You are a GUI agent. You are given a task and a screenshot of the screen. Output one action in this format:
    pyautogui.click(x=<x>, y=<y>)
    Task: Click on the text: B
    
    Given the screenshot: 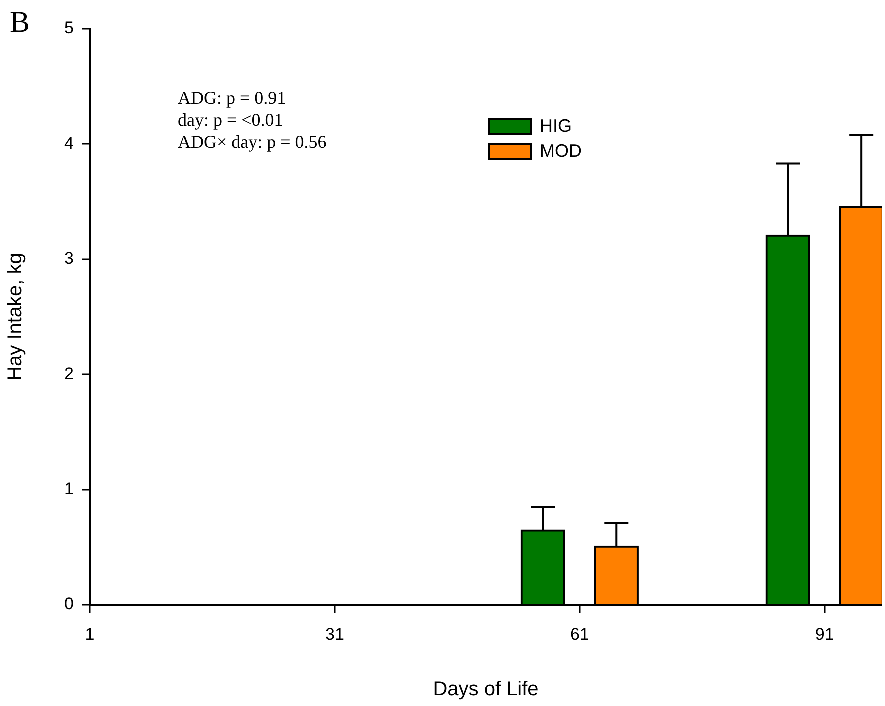 What is the action you would take?
    pyautogui.click(x=20, y=23)
    